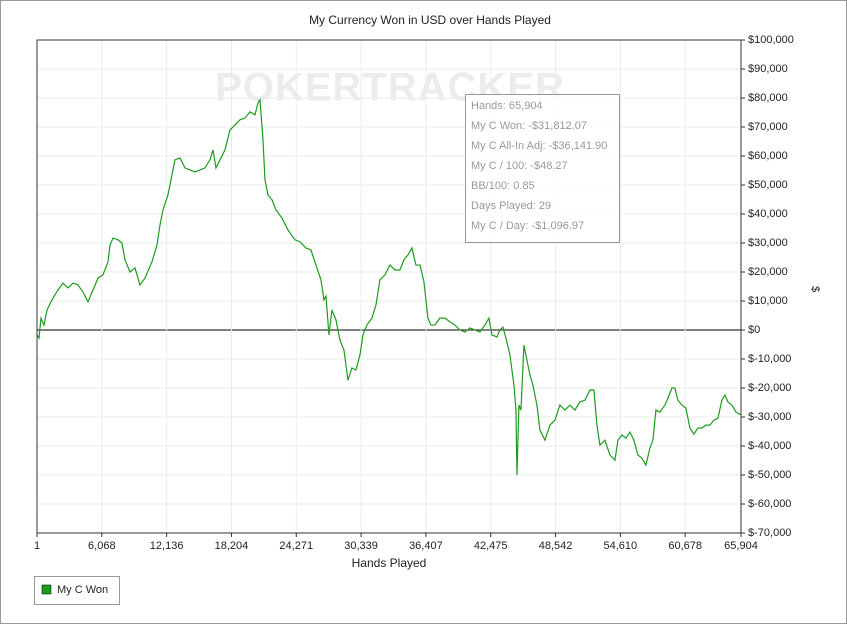 The image size is (847, 624). What do you see at coordinates (539, 146) in the screenshot?
I see `stats-line: My C All-In Adj: -$36,141.90` at bounding box center [539, 146].